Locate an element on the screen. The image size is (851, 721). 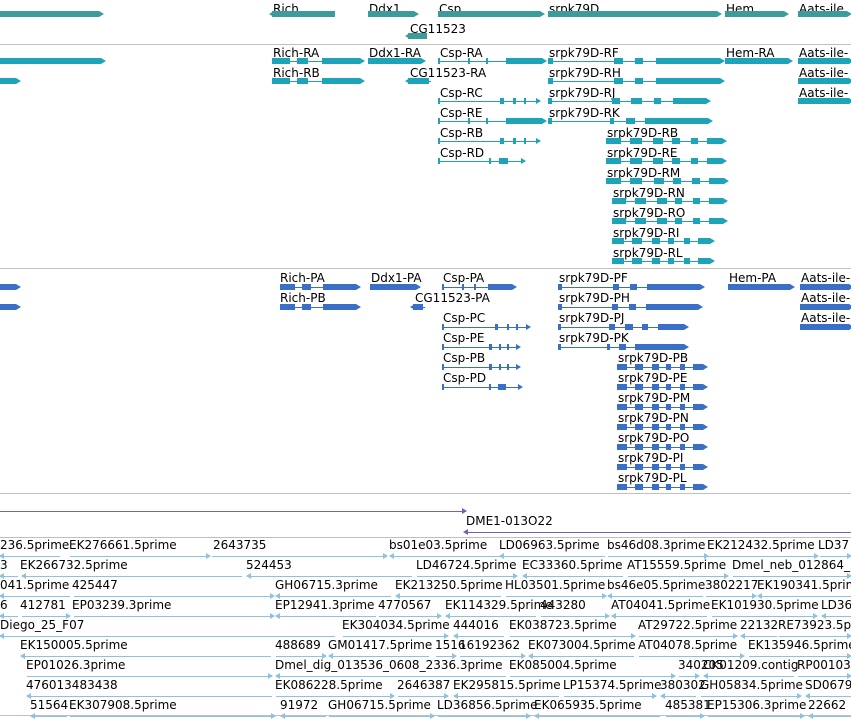
transcript-label: Csp-RB is located at coordinates (462, 133).